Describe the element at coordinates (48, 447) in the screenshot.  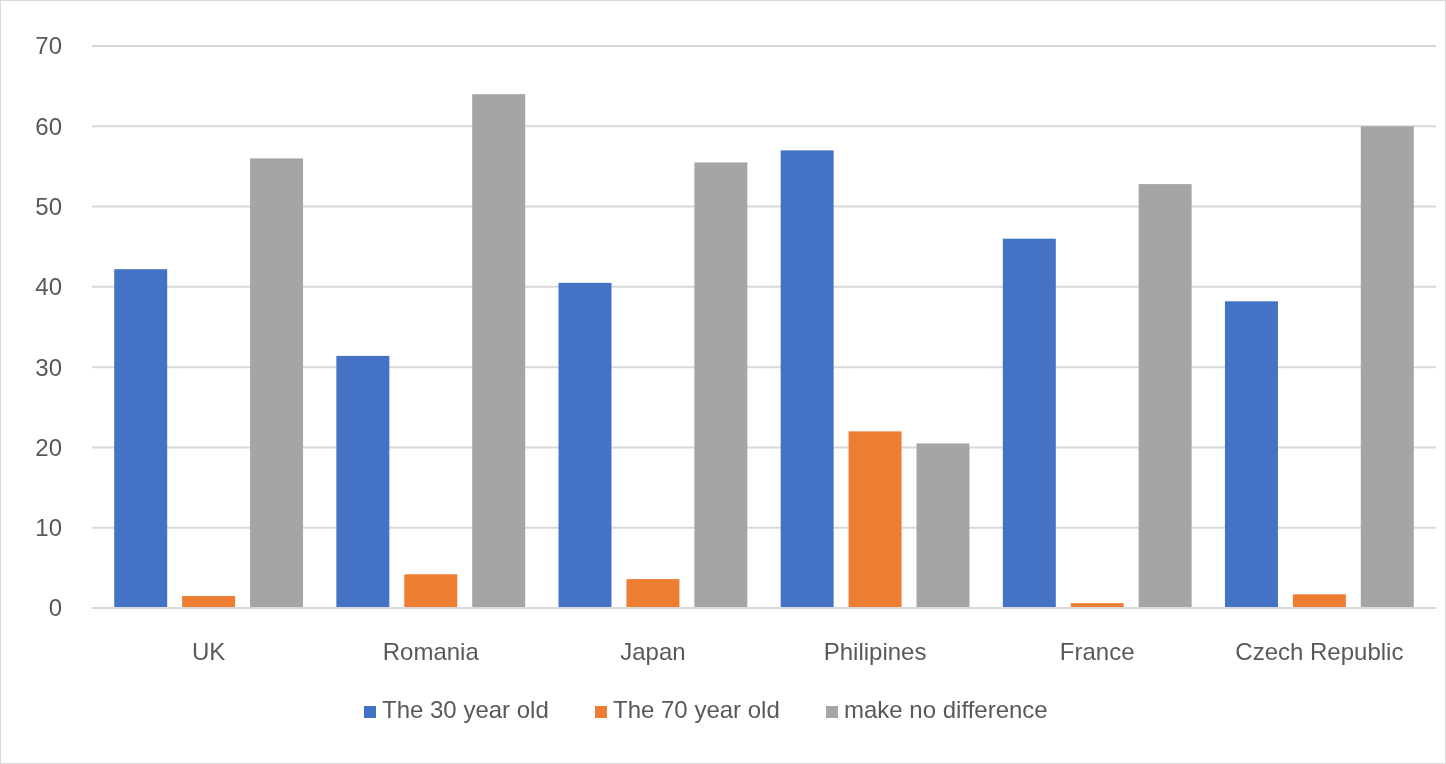
I see `y-tick-label: 20` at that location.